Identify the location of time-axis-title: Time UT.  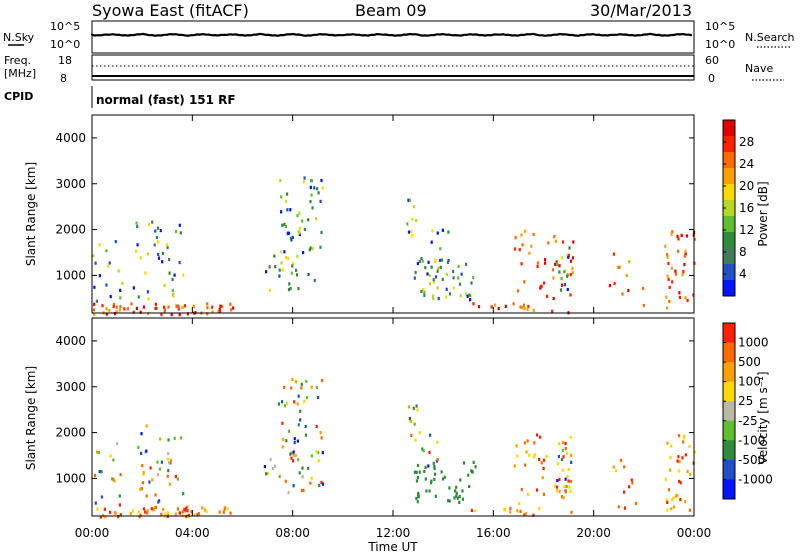
(392, 547).